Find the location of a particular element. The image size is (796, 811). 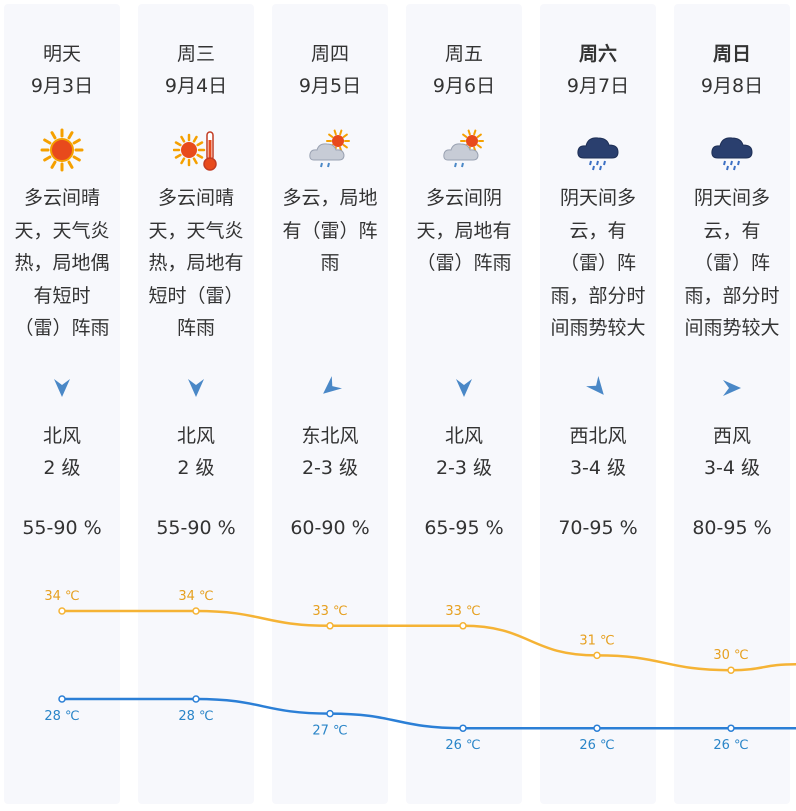

wind-direction: 东北风 is located at coordinates (330, 436).